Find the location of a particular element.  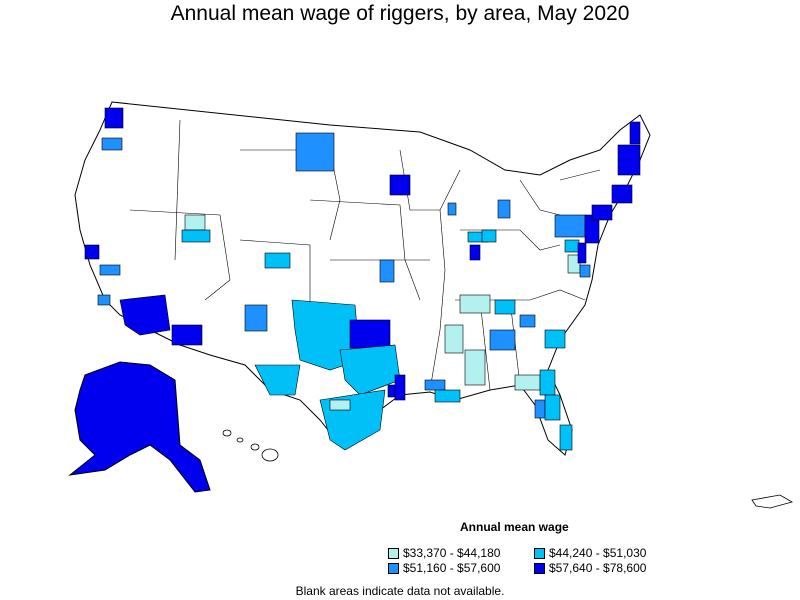

area-nm is located at coordinates (256, 318).